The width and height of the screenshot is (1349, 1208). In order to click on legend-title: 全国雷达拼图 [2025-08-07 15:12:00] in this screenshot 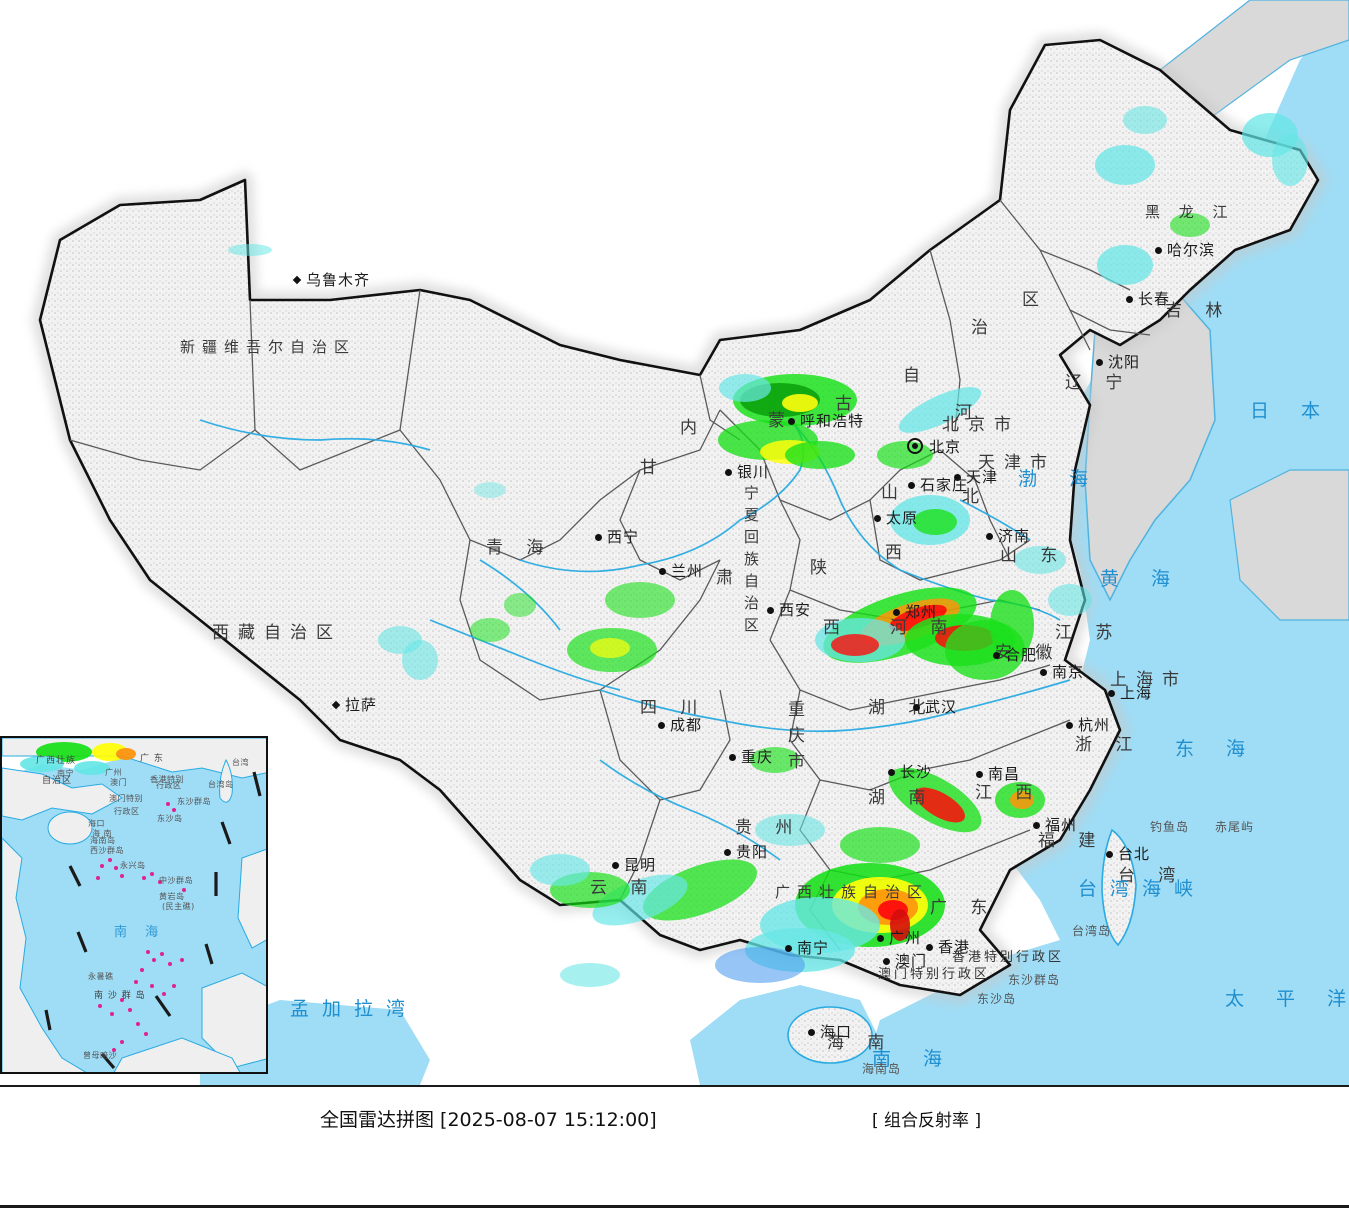, I will do `click(488, 1120)`.